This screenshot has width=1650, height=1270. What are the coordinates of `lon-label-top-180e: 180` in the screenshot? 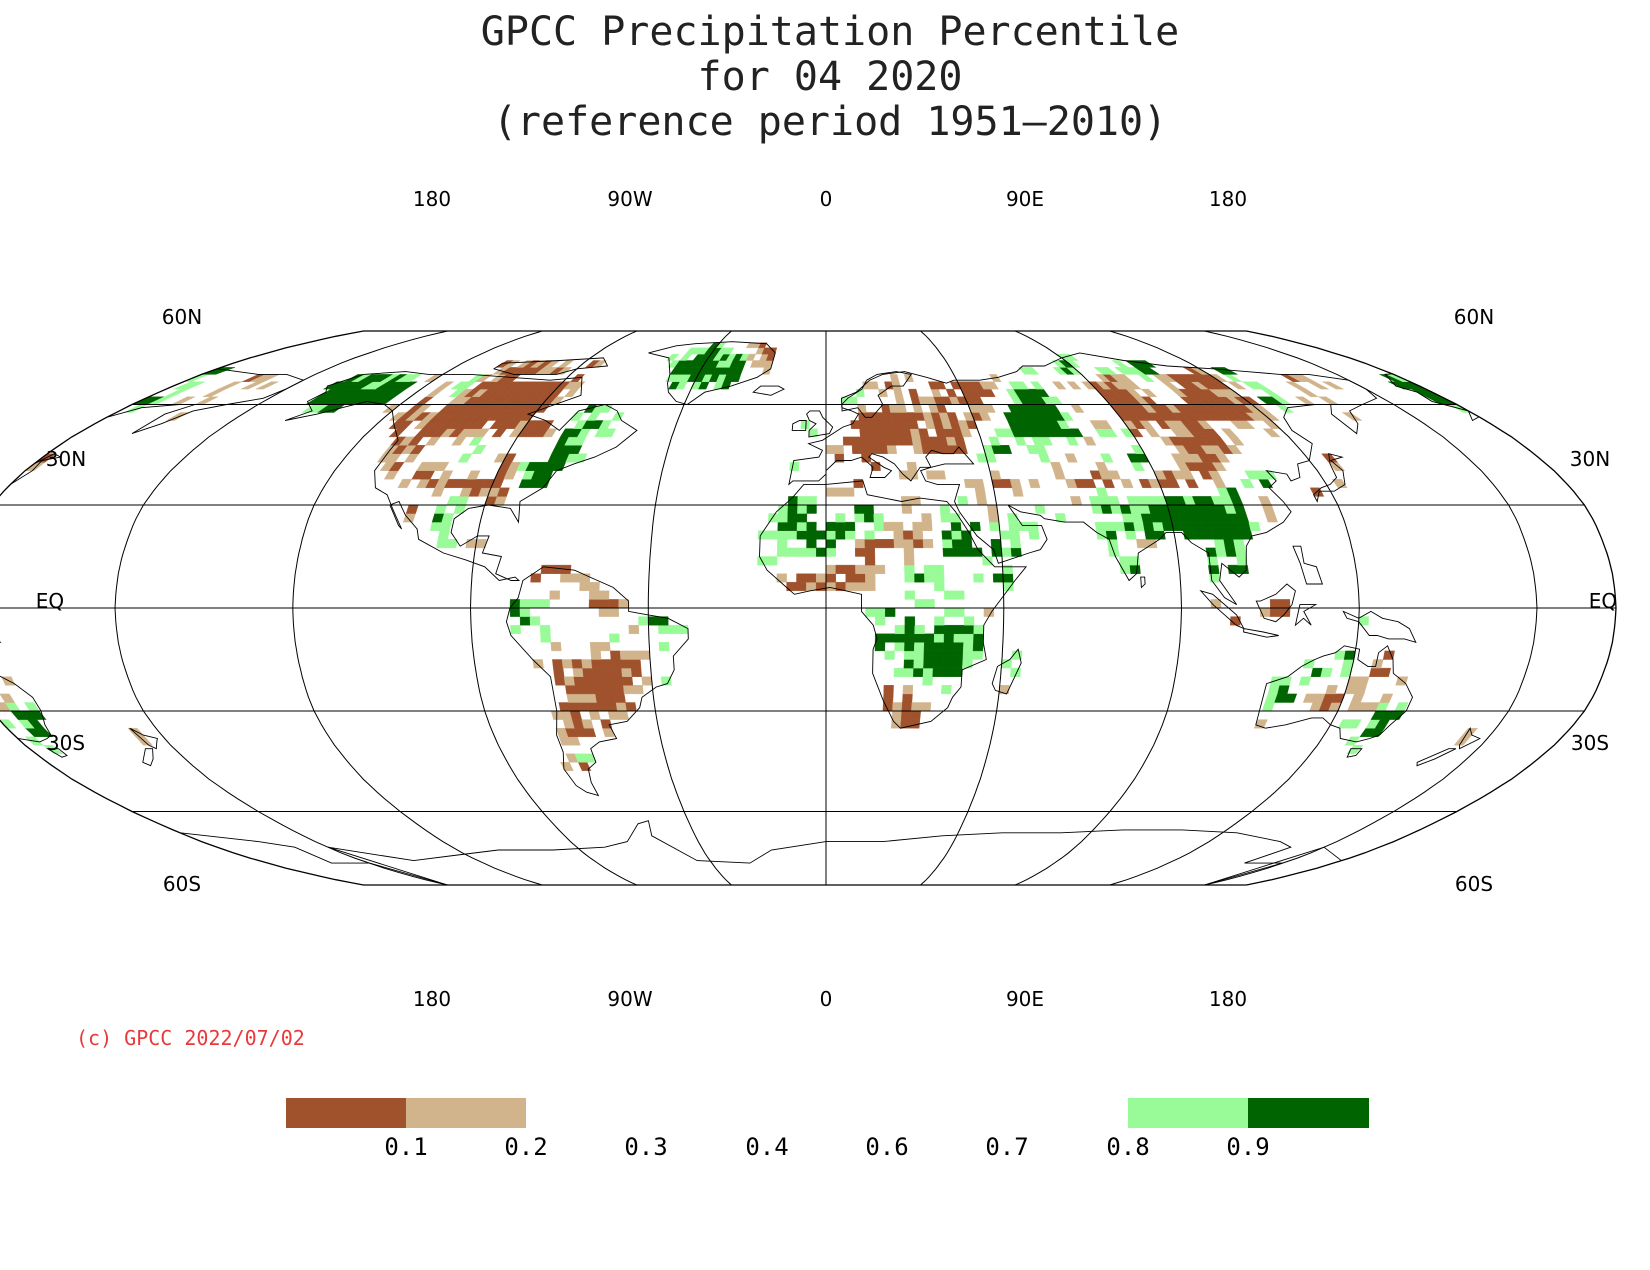 It's located at (1228, 199).